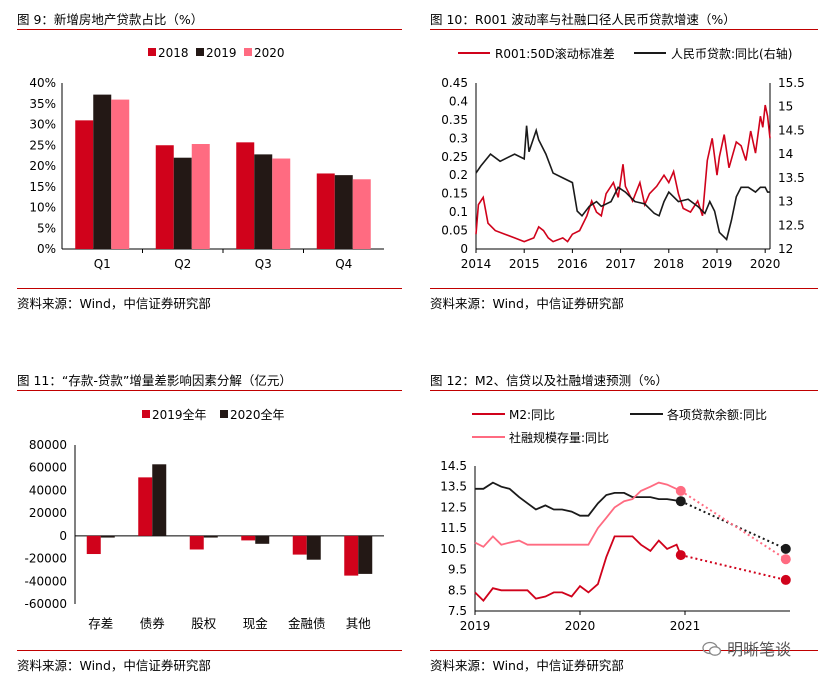 The height and width of the screenshot is (683, 832). Describe the element at coordinates (685, 626) in the screenshot. I see `fig12-xtick-label: 2021` at that location.